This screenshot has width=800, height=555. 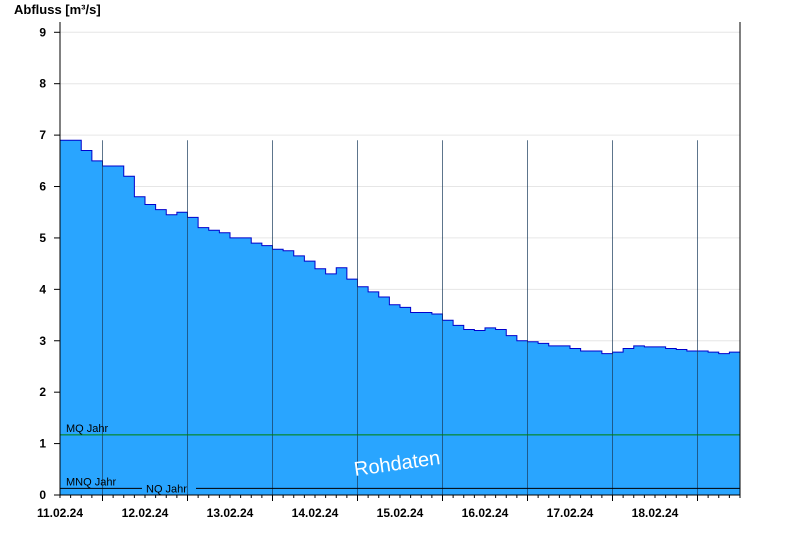 What do you see at coordinates (655, 513) in the screenshot?
I see `x-tick-label: 18.02.24` at bounding box center [655, 513].